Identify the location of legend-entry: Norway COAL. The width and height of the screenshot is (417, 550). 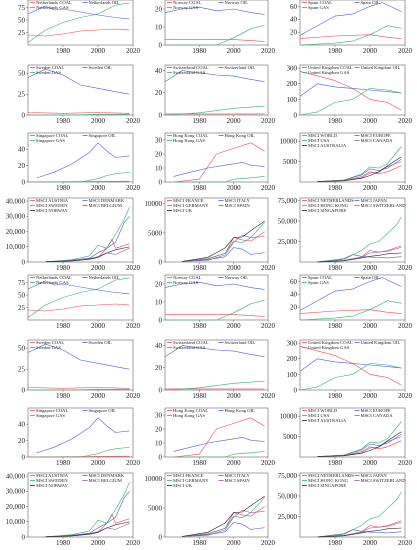
(187, 2).